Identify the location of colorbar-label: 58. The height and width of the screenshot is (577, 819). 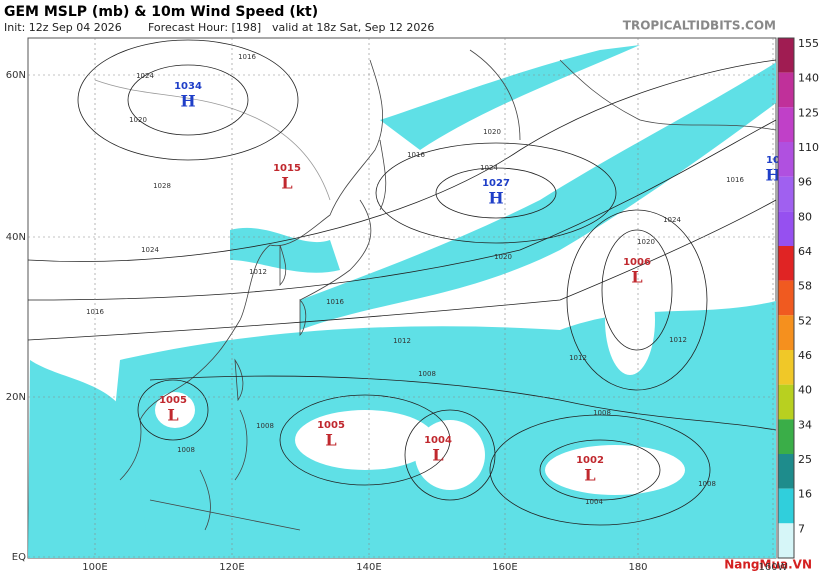
(805, 286).